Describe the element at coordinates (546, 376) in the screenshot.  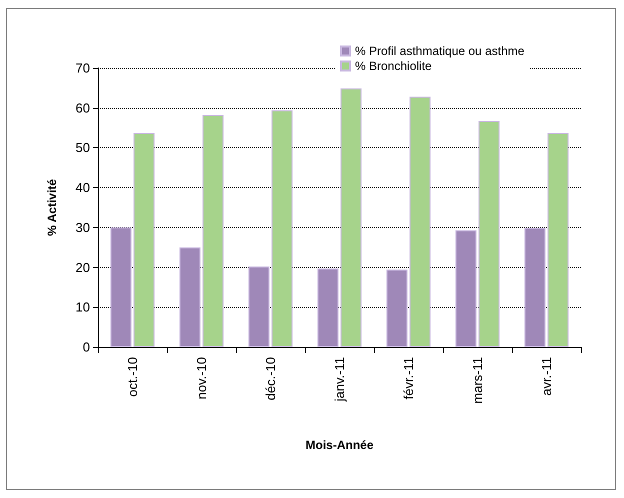
I see `x-tick-label: avr.-11` at that location.